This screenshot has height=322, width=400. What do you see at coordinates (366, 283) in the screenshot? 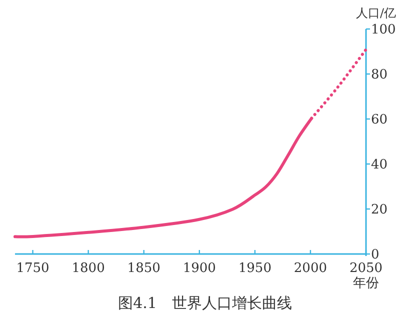
I see `x-axis-title: 年份` at bounding box center [366, 283].